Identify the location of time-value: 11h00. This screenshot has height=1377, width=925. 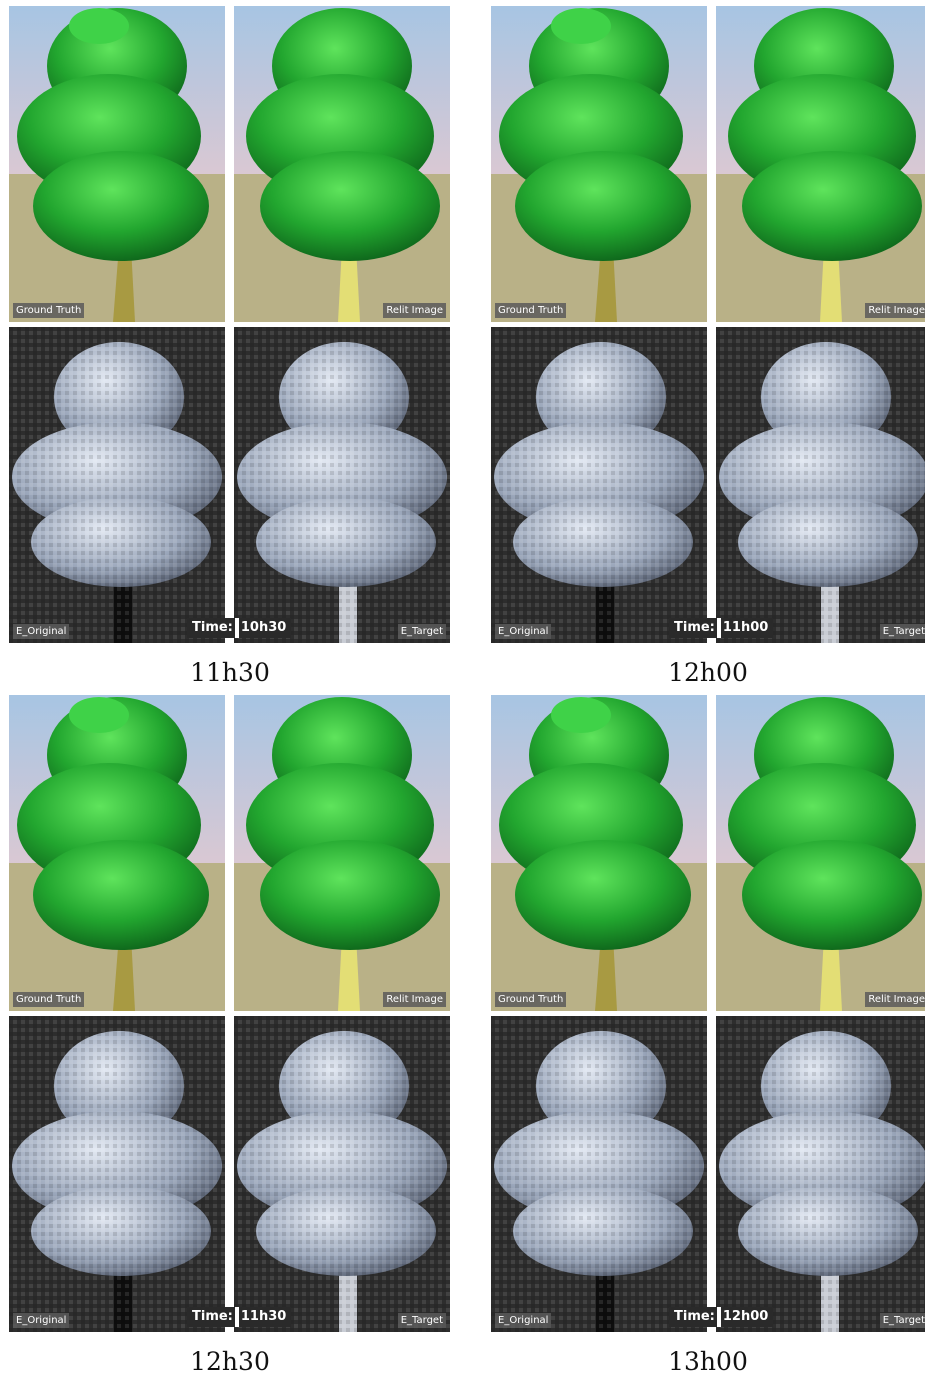
(745, 628).